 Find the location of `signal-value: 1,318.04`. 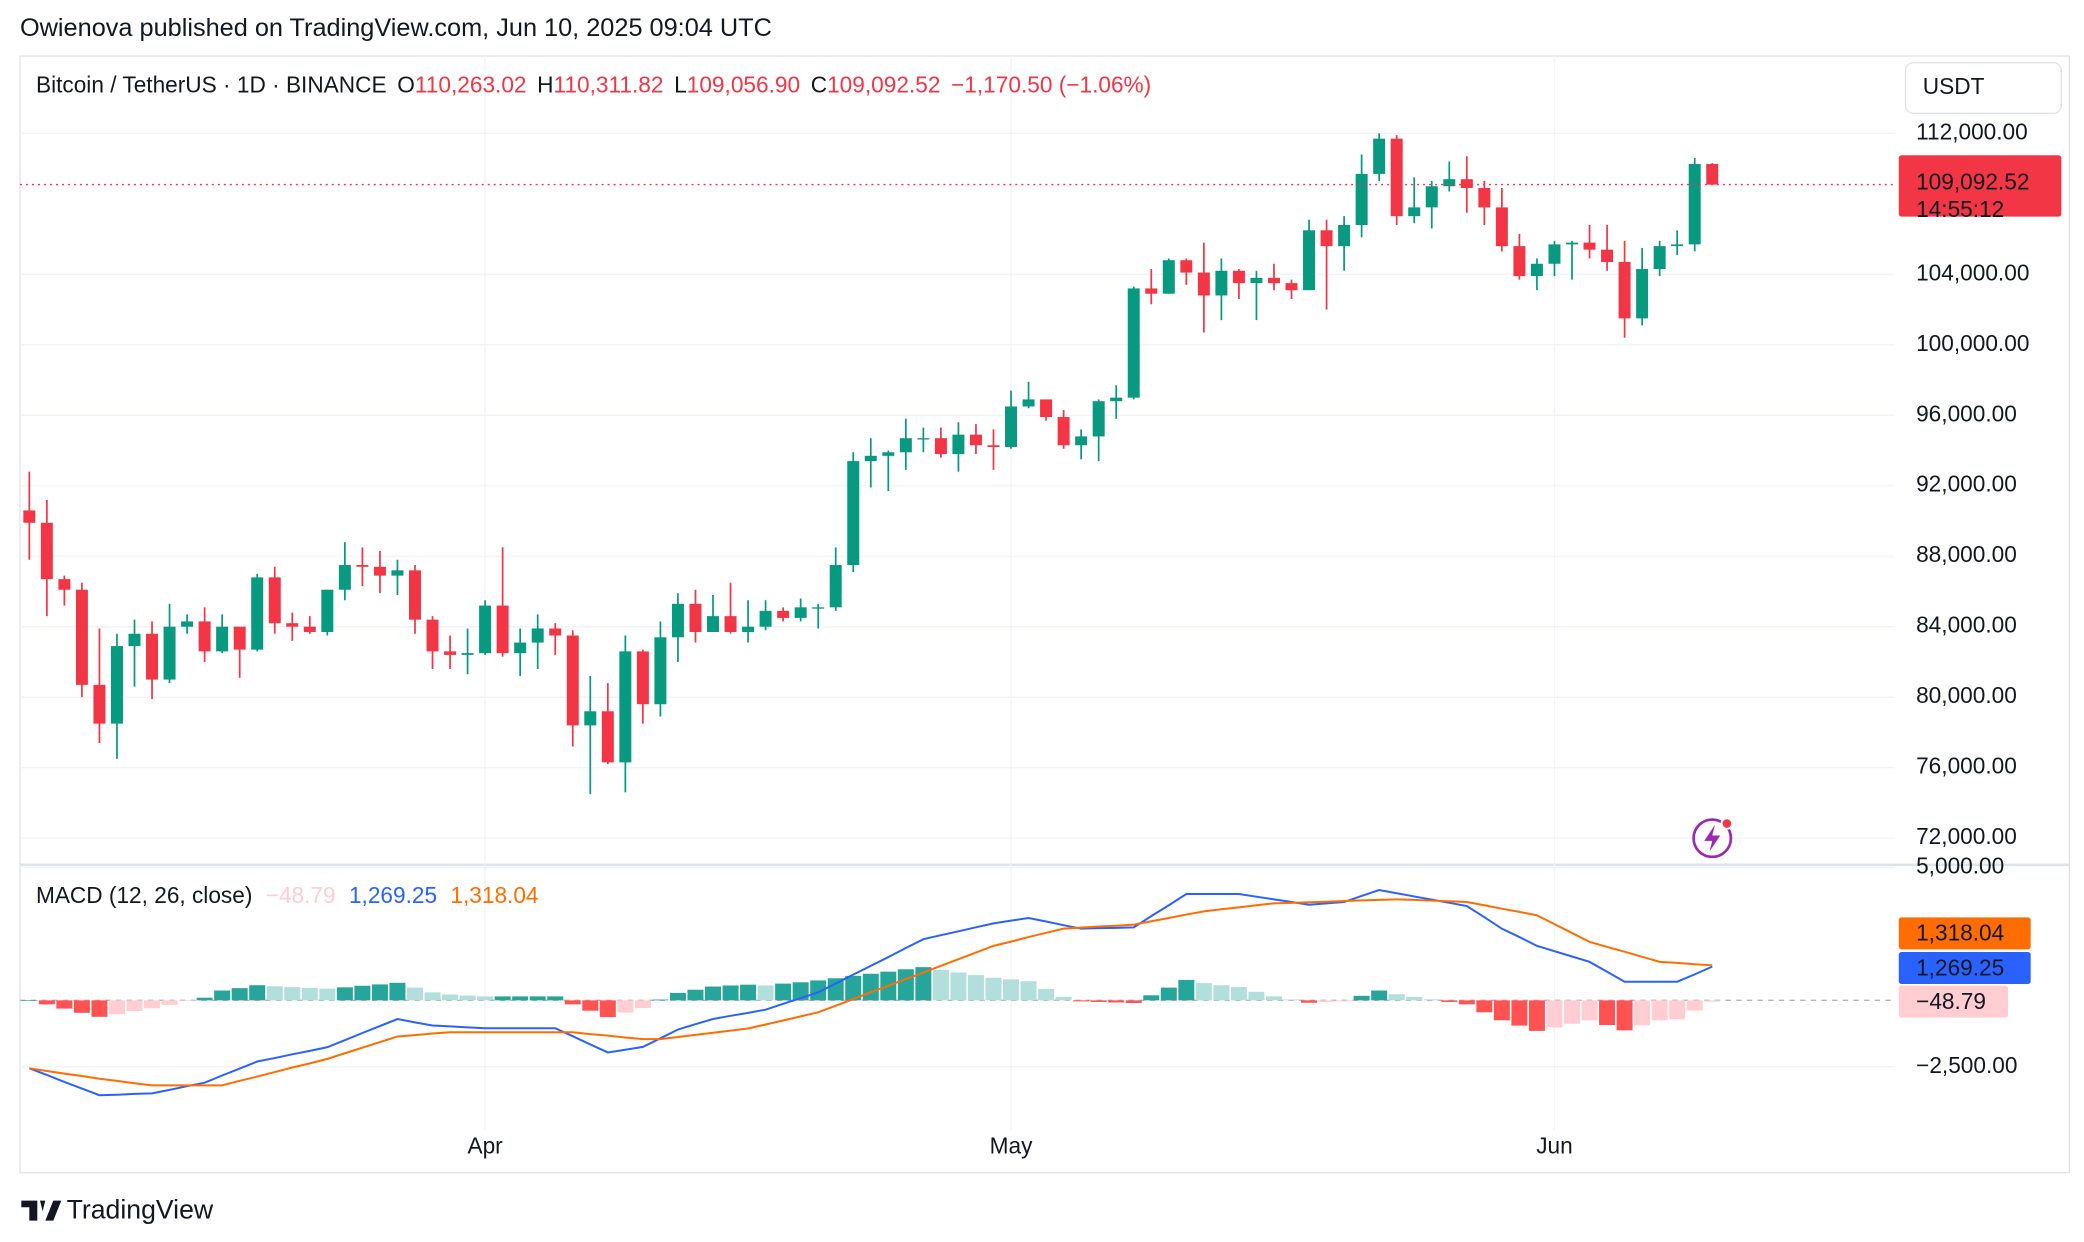

signal-value: 1,318.04 is located at coordinates (494, 895).